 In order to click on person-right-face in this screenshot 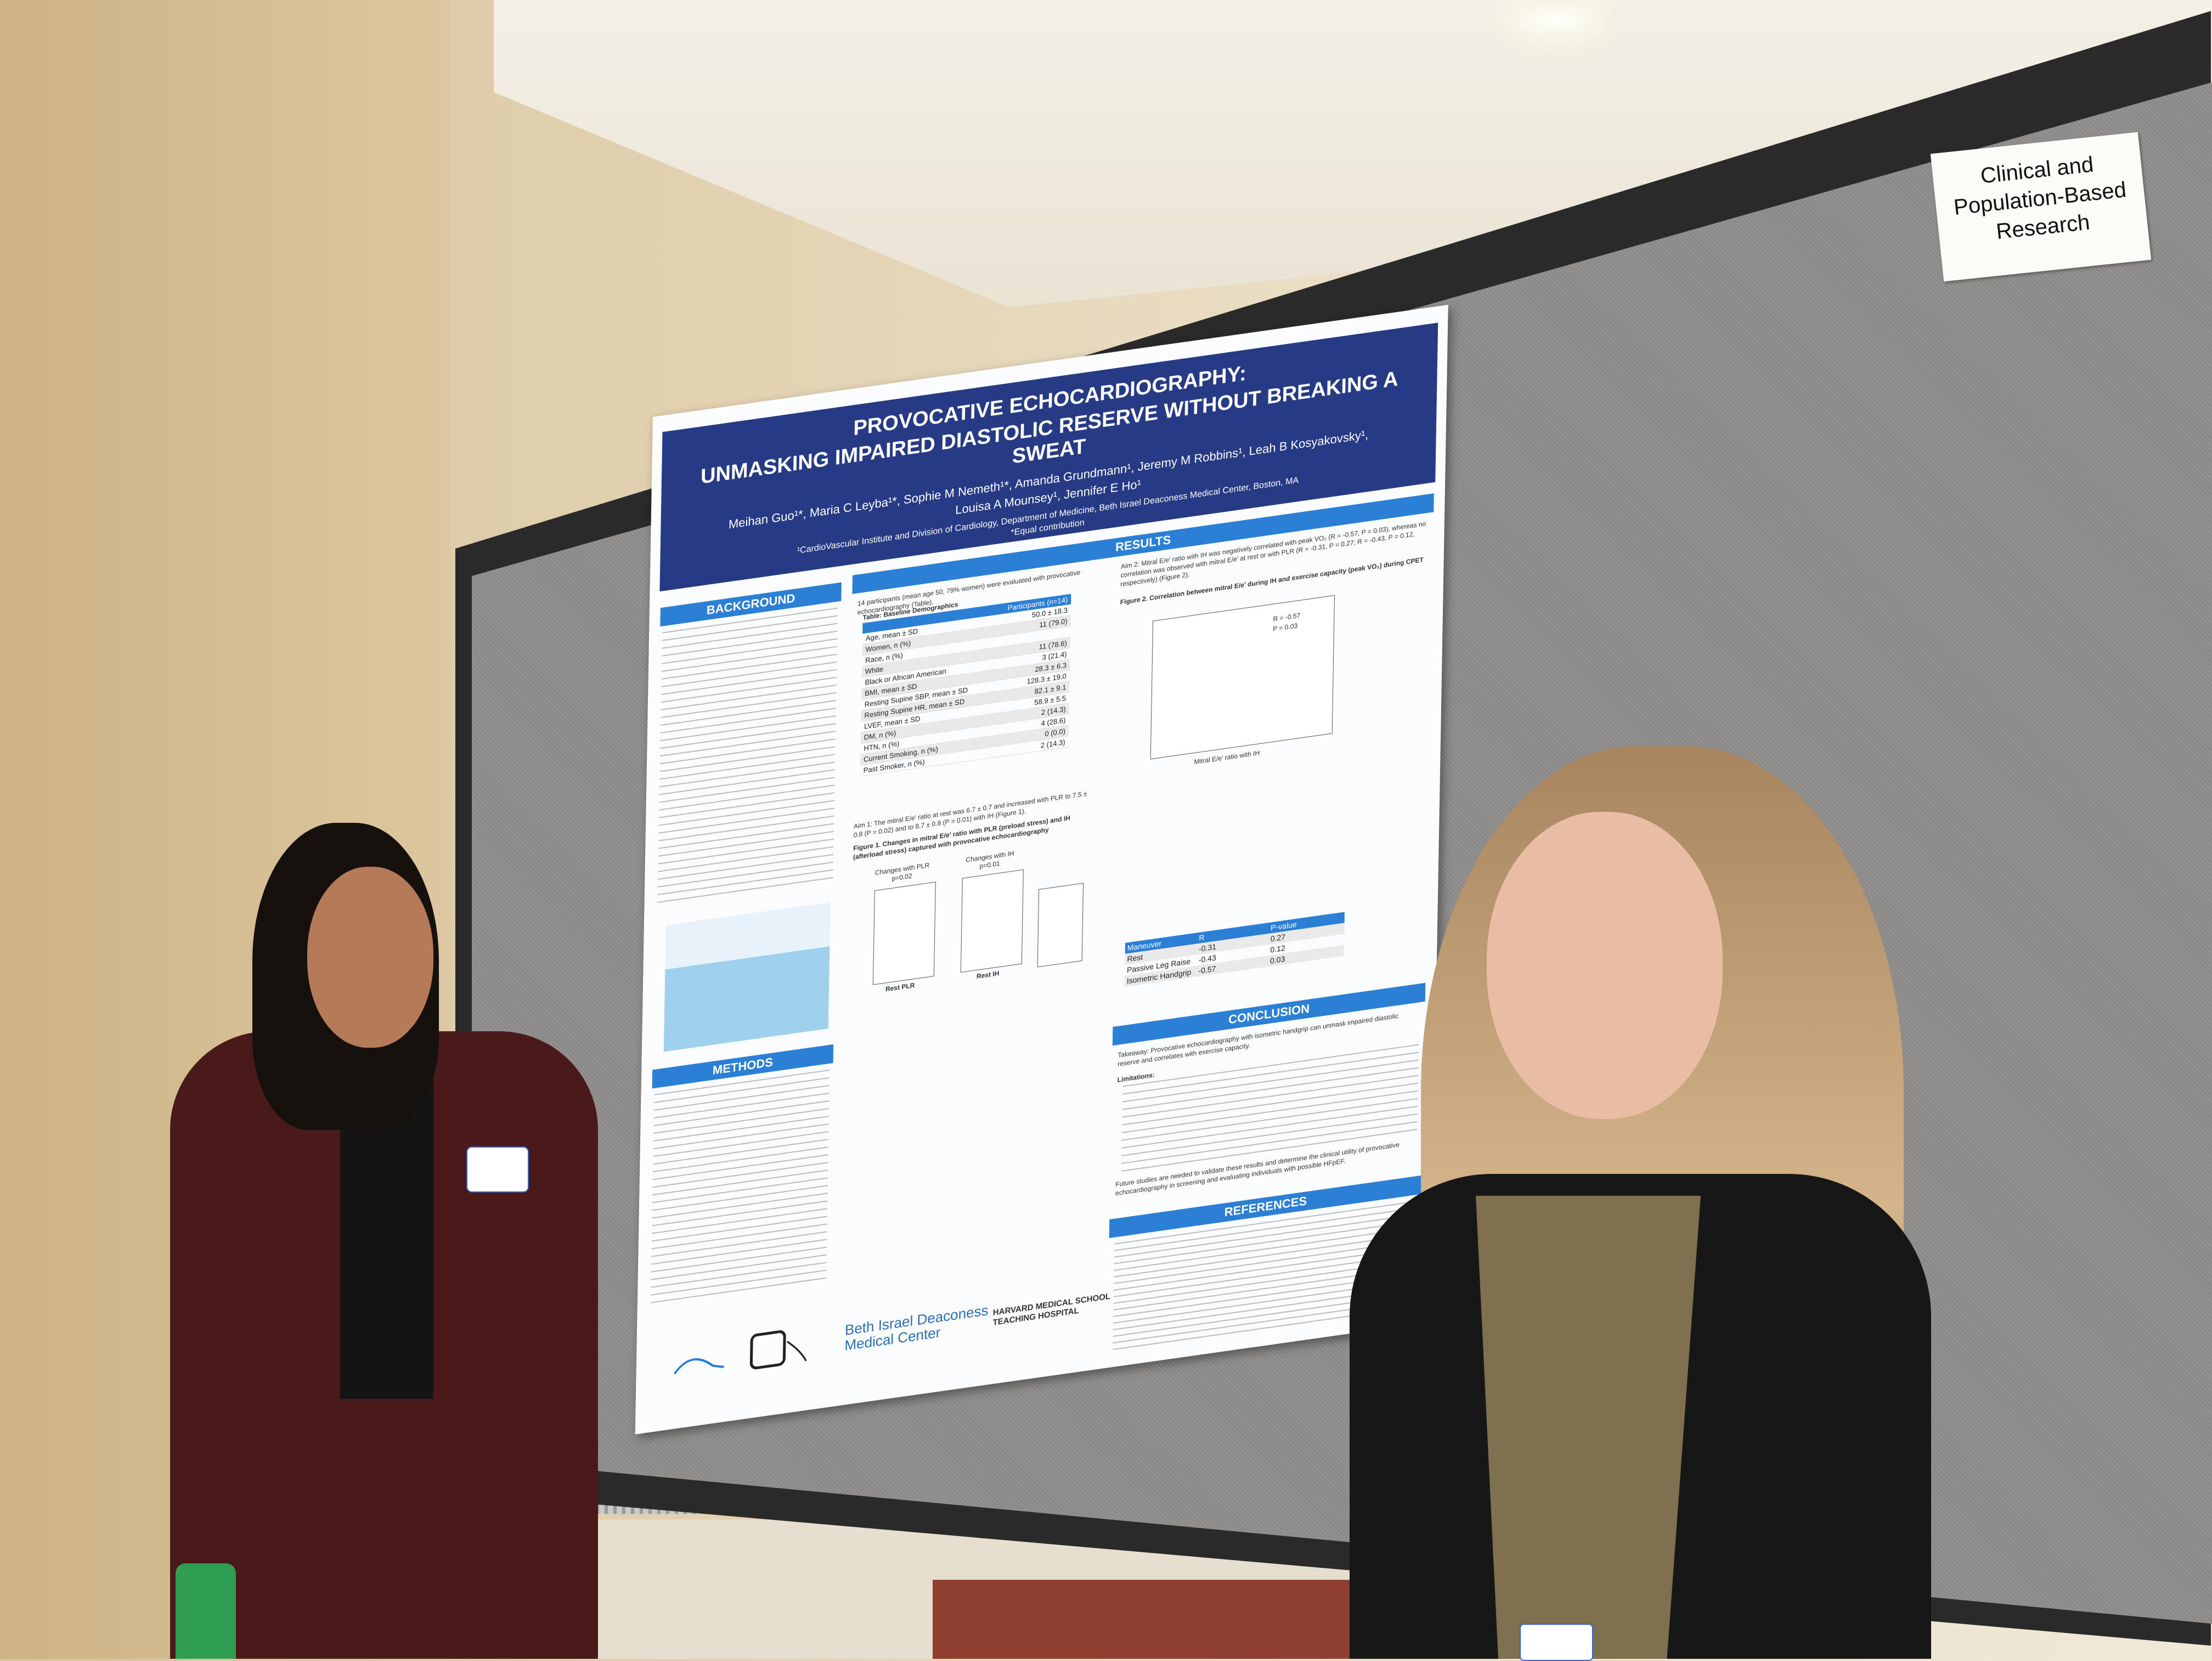, I will do `click(1605, 965)`.